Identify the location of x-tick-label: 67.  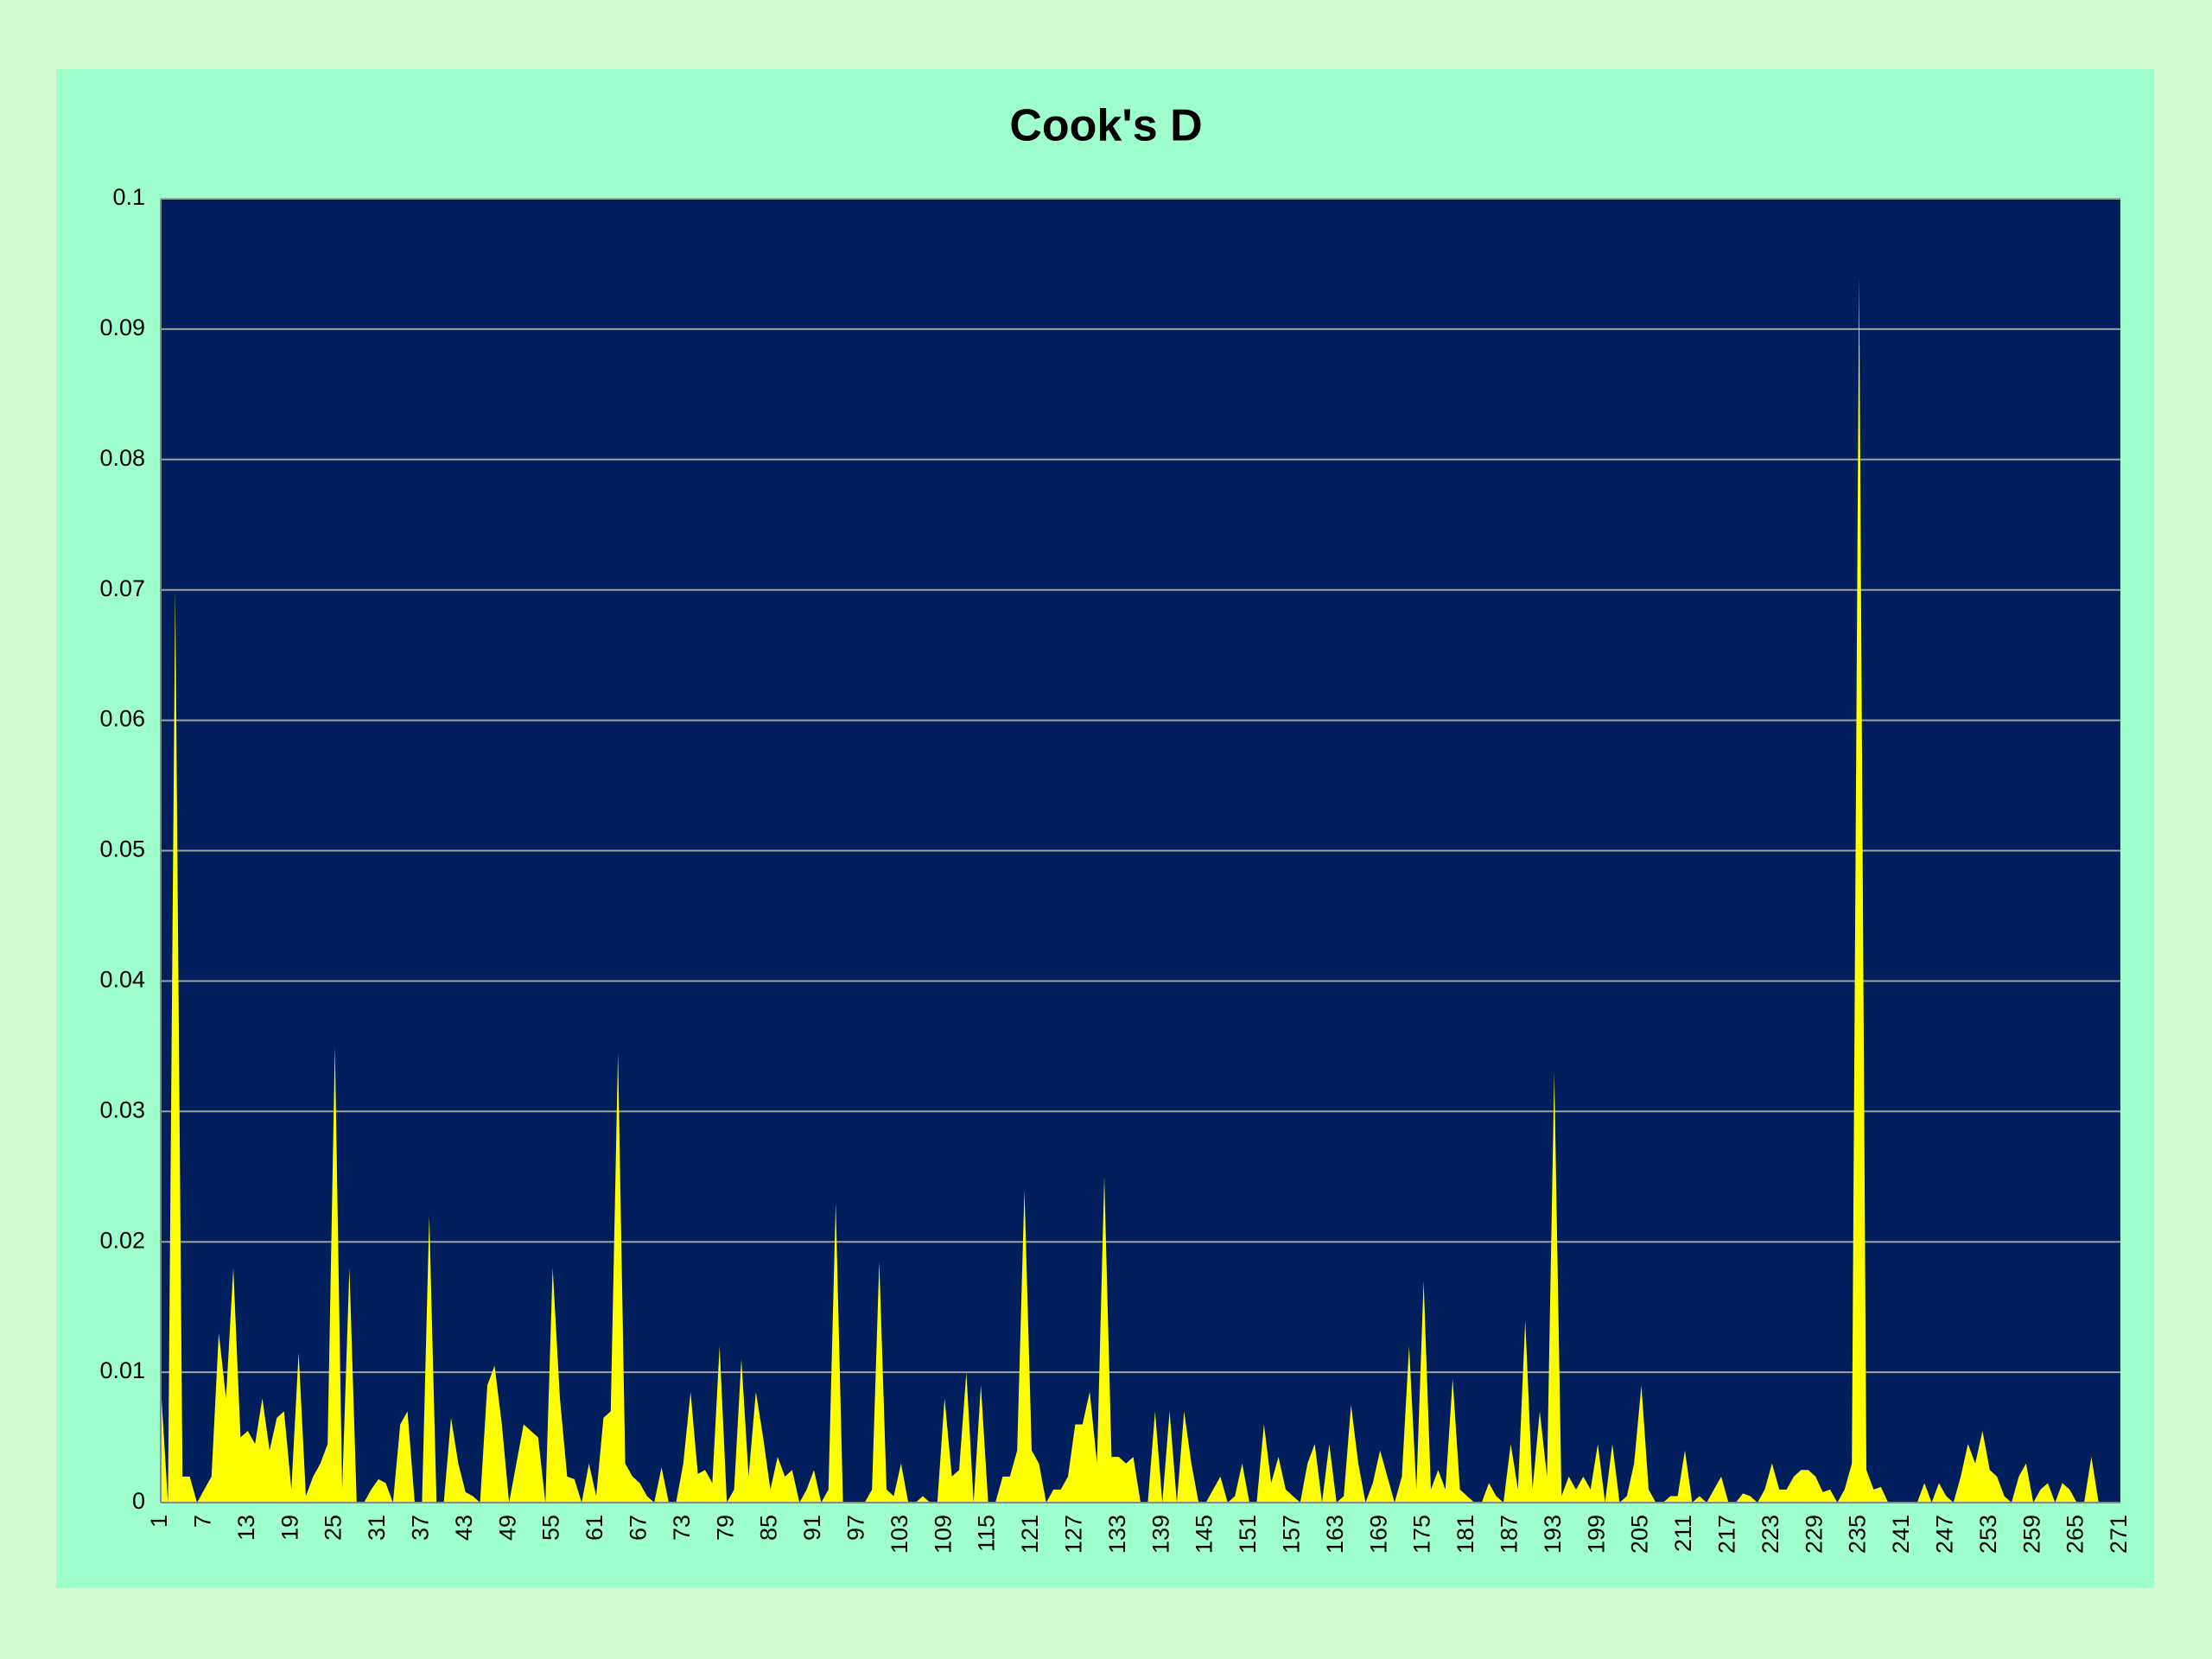
(639, 1528).